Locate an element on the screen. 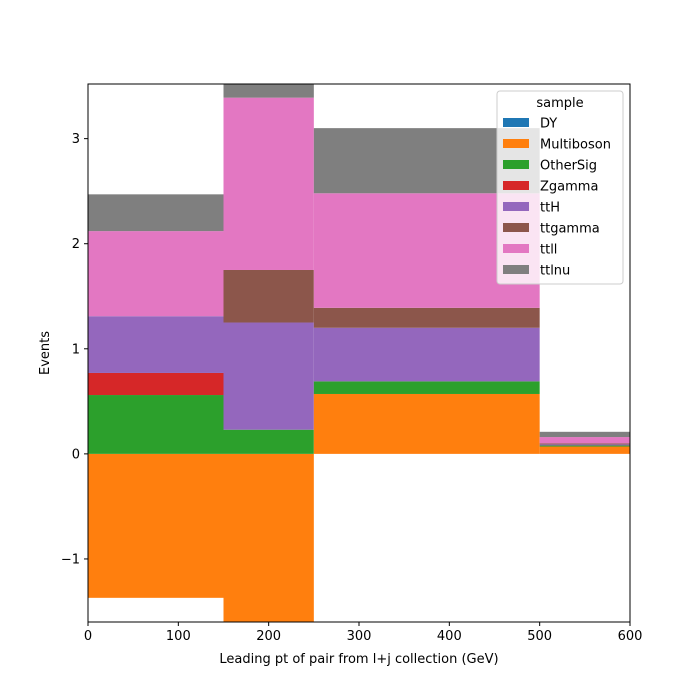 Image resolution: width=700 pixels, height=700 pixels. legend-swatch-ttlnu is located at coordinates (516, 269).